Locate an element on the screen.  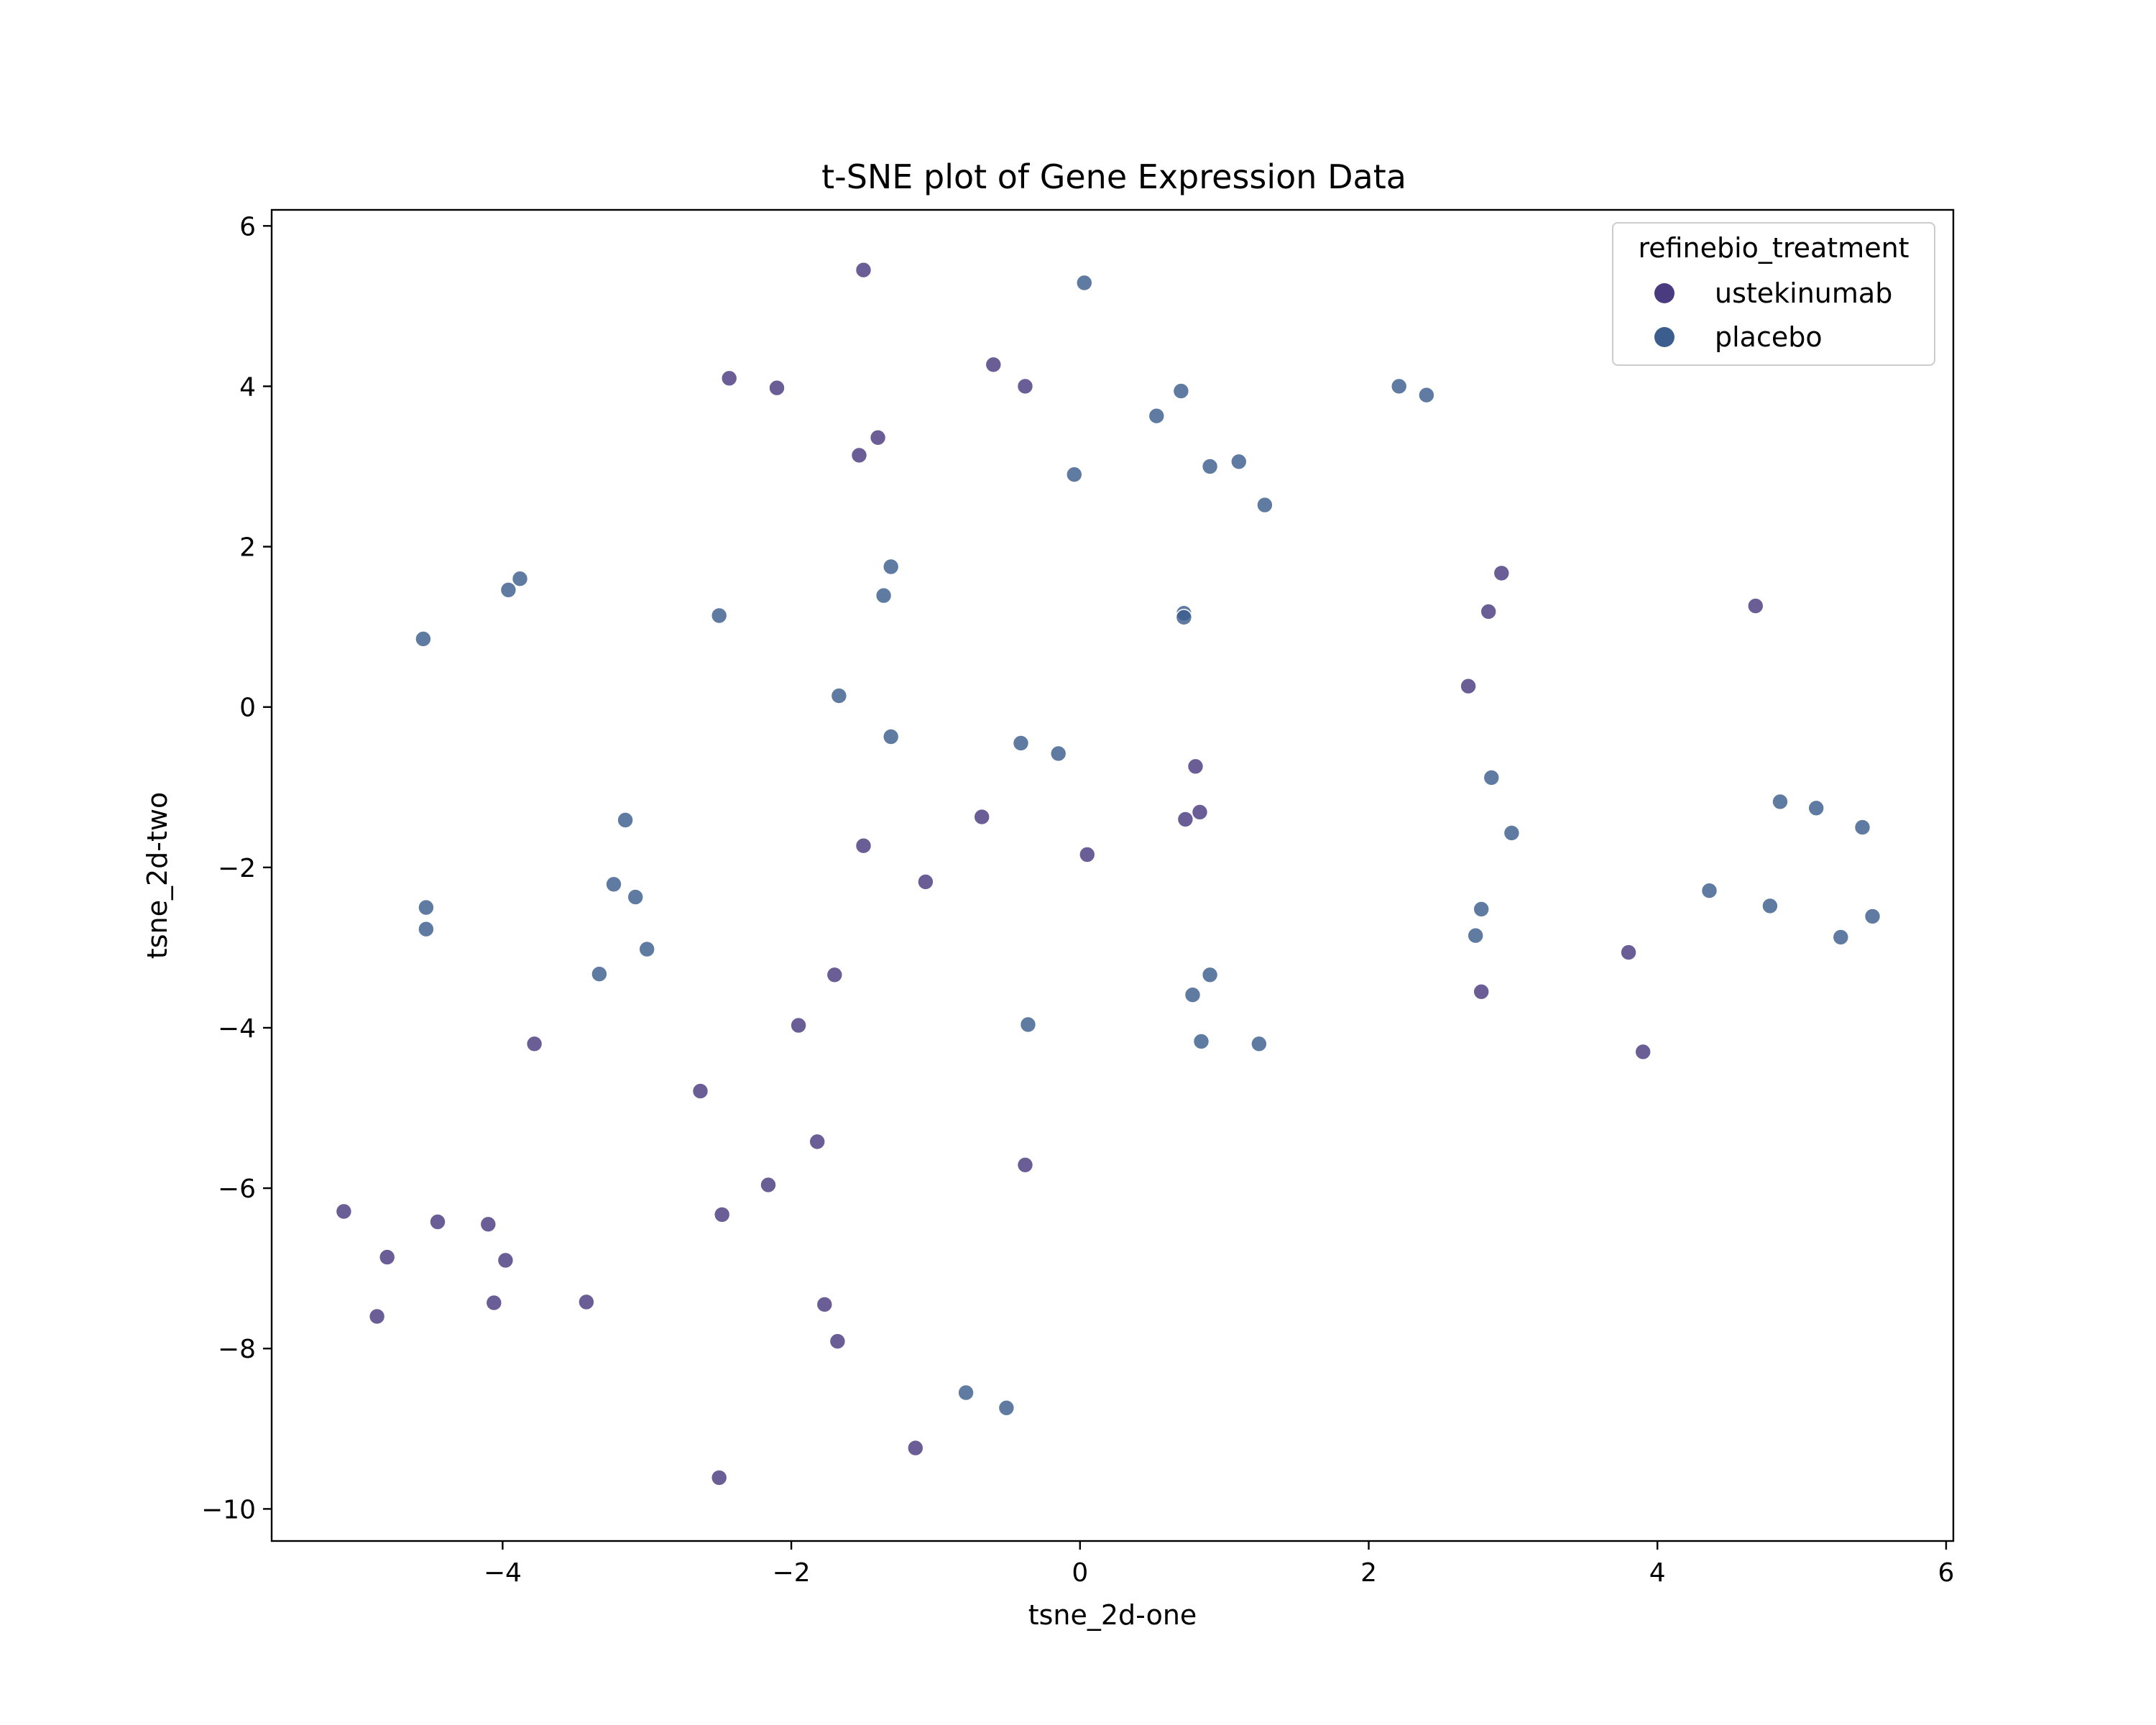
y-tick-label: −2 is located at coordinates (237, 868).